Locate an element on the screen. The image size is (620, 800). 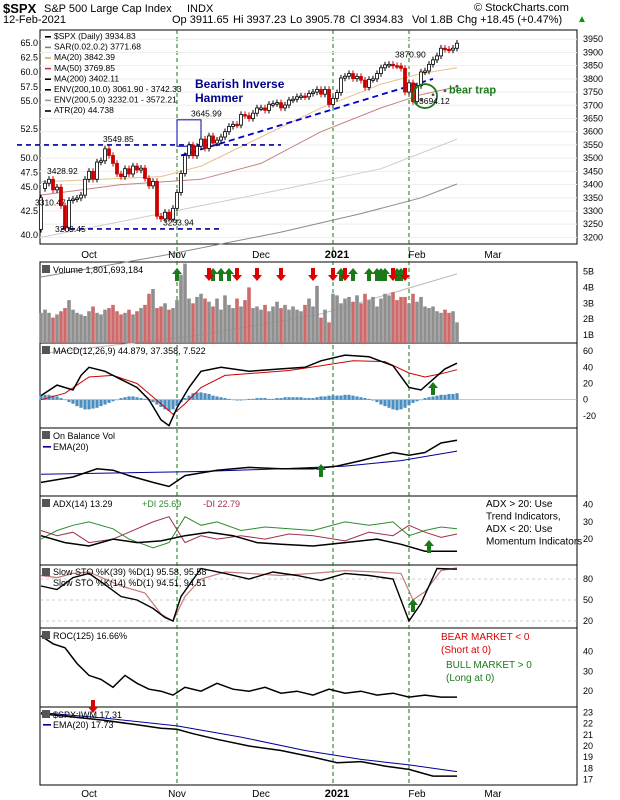
atr-tick-label: 50.0 is located at coordinates (29, 158).